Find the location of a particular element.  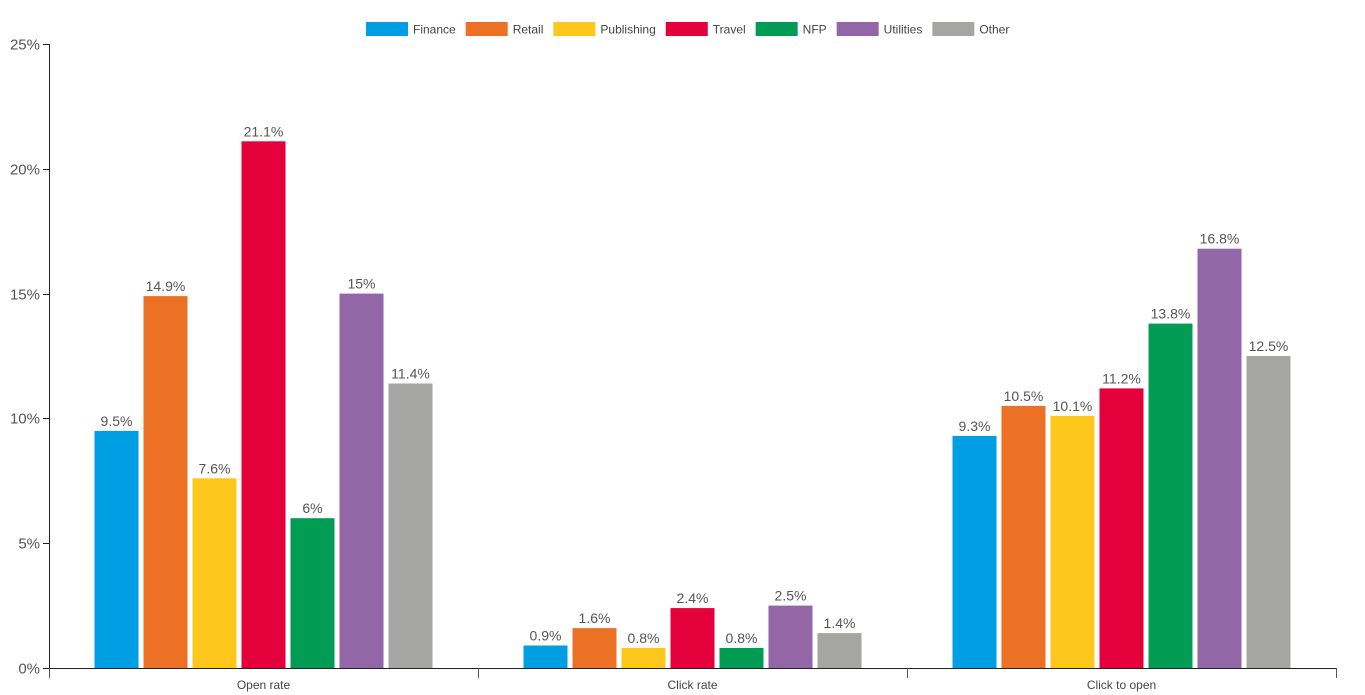

legend-label: NFP is located at coordinates (815, 30).